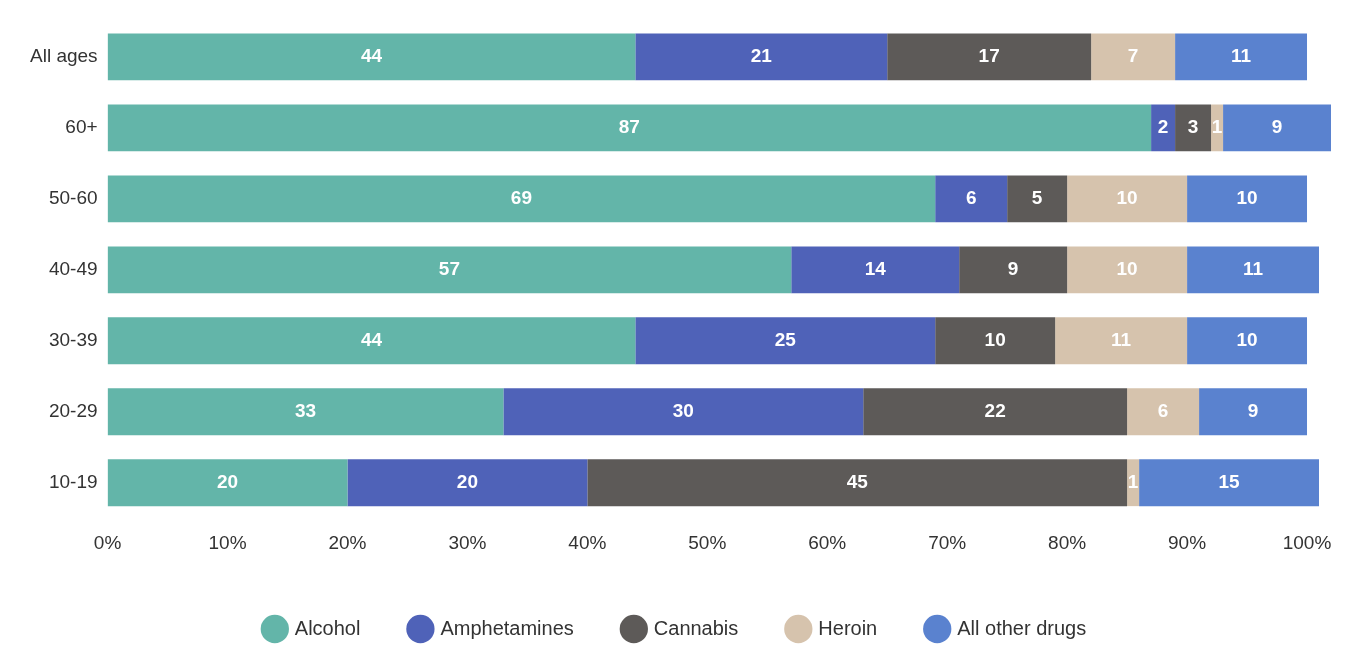 The image size is (1361, 654). I want to click on y-tick-label: 50-60, so click(73, 198).